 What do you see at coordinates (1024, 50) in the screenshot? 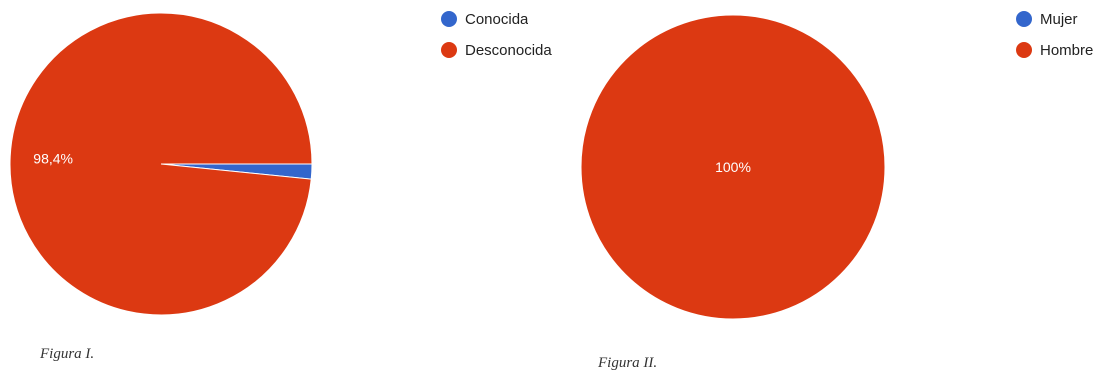
I see `legend-swatch-hombre` at bounding box center [1024, 50].